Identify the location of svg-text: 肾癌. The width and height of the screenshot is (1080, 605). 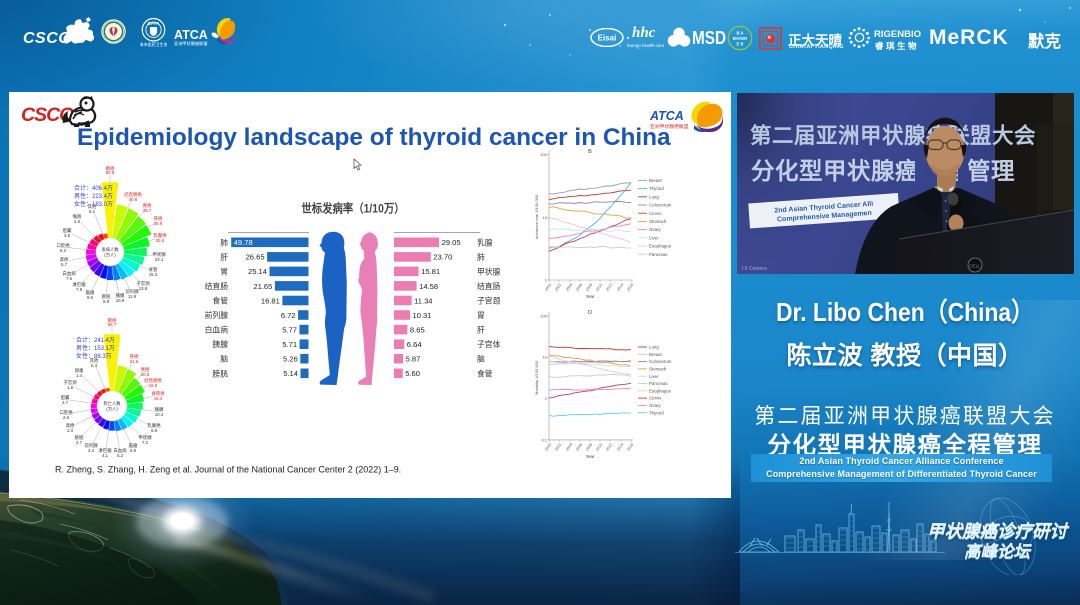
(64, 259).